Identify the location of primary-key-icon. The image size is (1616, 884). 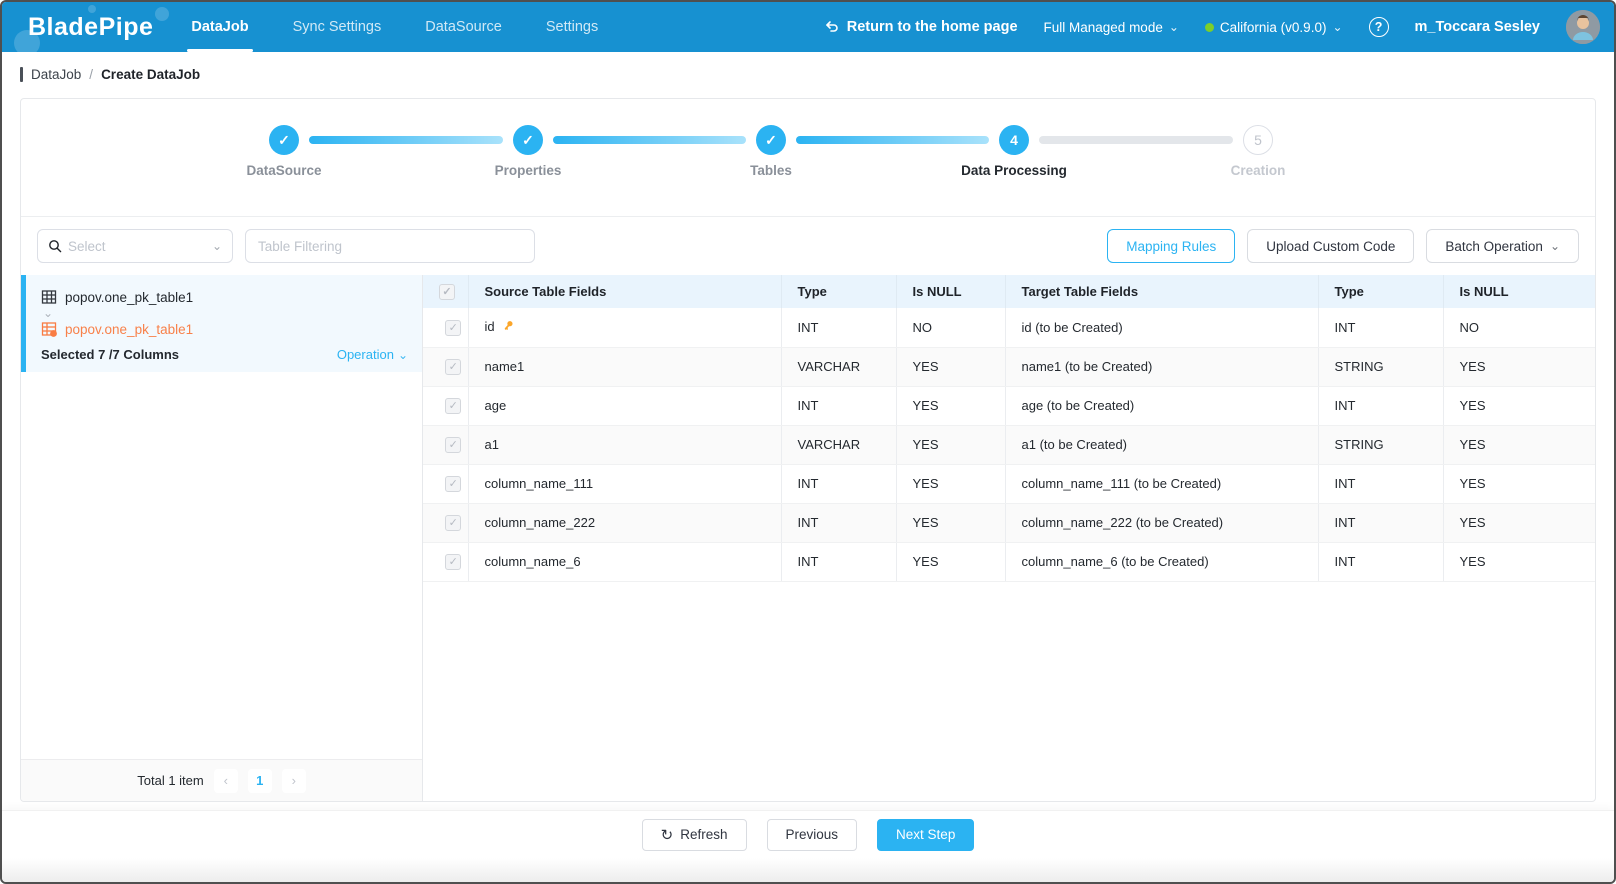
(508, 327).